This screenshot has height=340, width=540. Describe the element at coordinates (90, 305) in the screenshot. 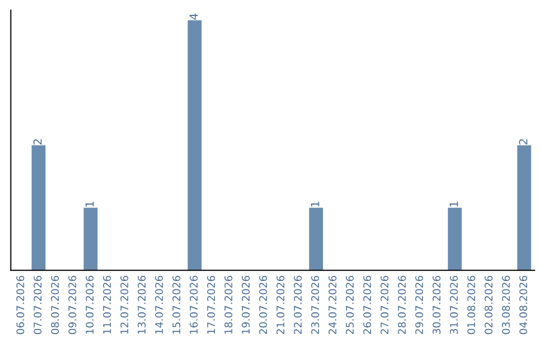

I see `x-tick-label: 10.07.2026` at that location.